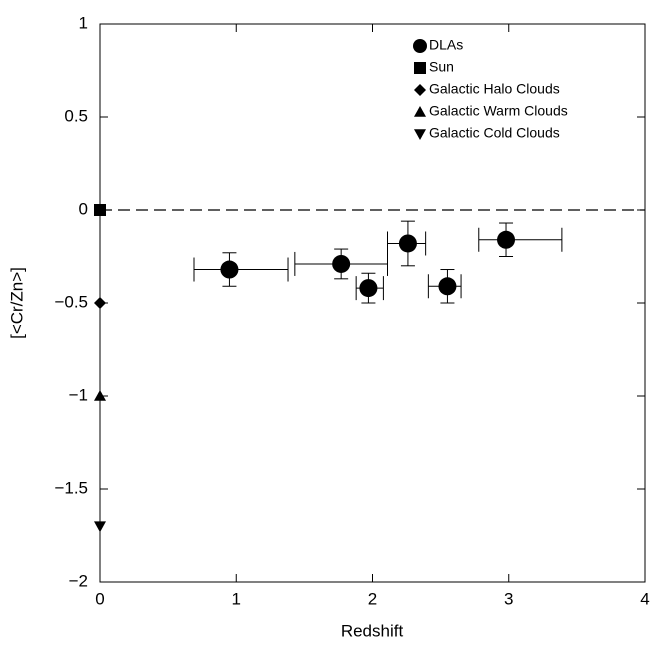 The image size is (657, 649). I want to click on x-tick-label: 2, so click(372, 598).